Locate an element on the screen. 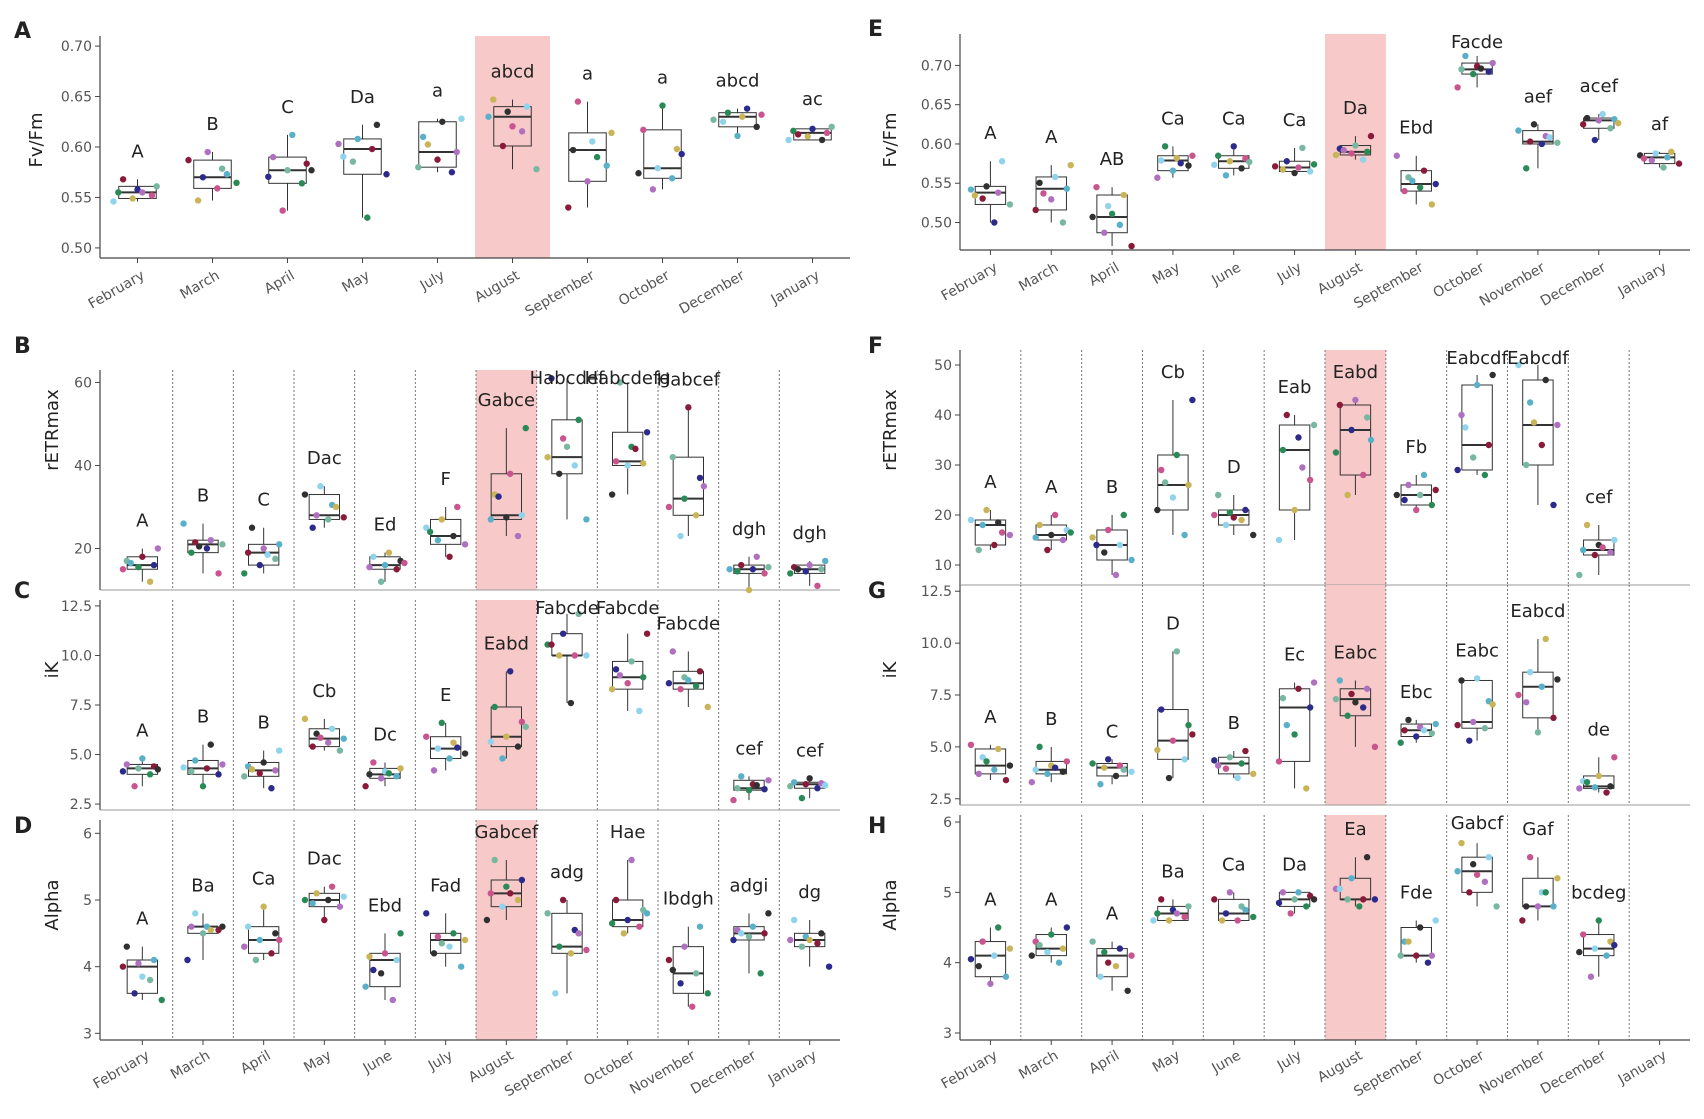  box-december: adgi is located at coordinates (751, 926).